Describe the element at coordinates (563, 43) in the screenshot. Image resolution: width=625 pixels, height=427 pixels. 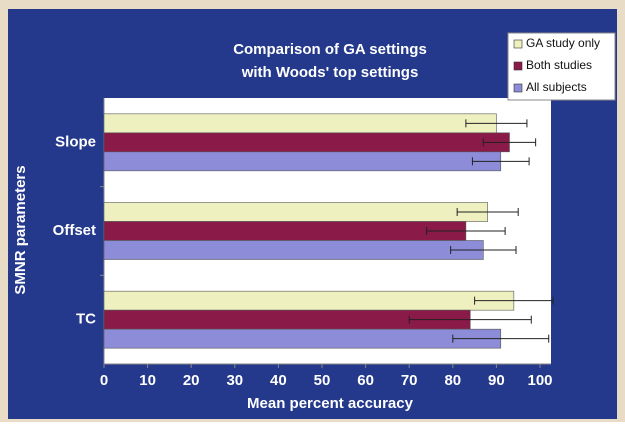
I see `legend-label: GA study only` at that location.